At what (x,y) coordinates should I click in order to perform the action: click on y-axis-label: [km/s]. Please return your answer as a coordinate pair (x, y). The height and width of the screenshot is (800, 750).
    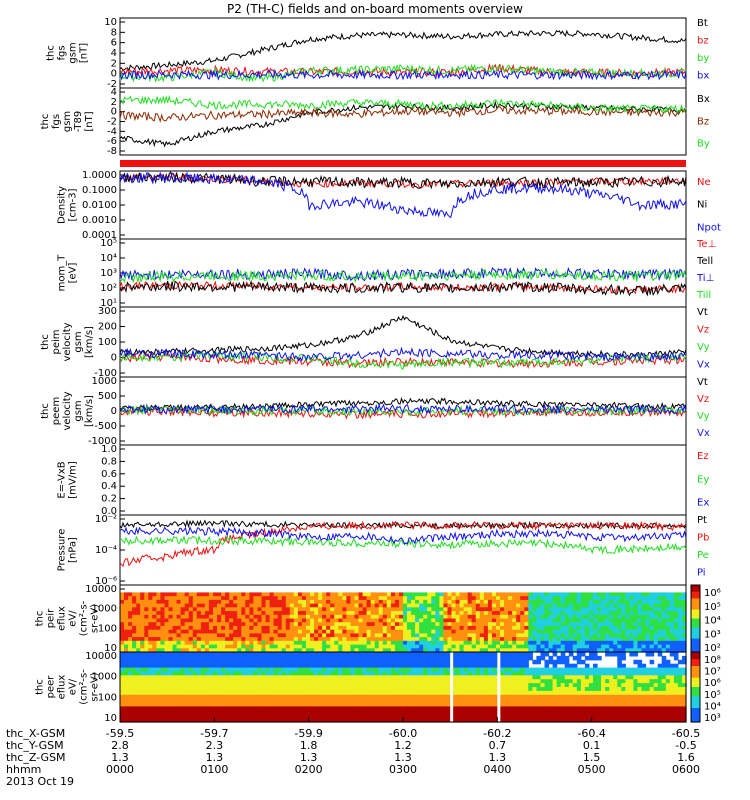
    Looking at the image, I should click on (89, 342).